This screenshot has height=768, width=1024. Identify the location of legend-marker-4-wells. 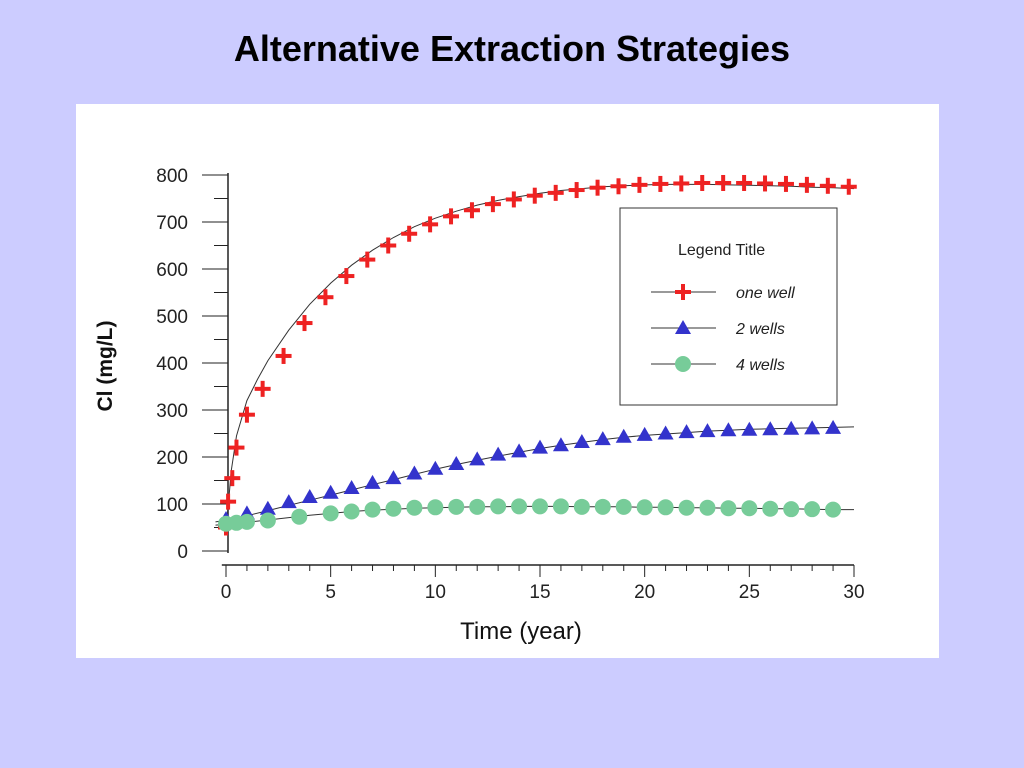
(683, 364).